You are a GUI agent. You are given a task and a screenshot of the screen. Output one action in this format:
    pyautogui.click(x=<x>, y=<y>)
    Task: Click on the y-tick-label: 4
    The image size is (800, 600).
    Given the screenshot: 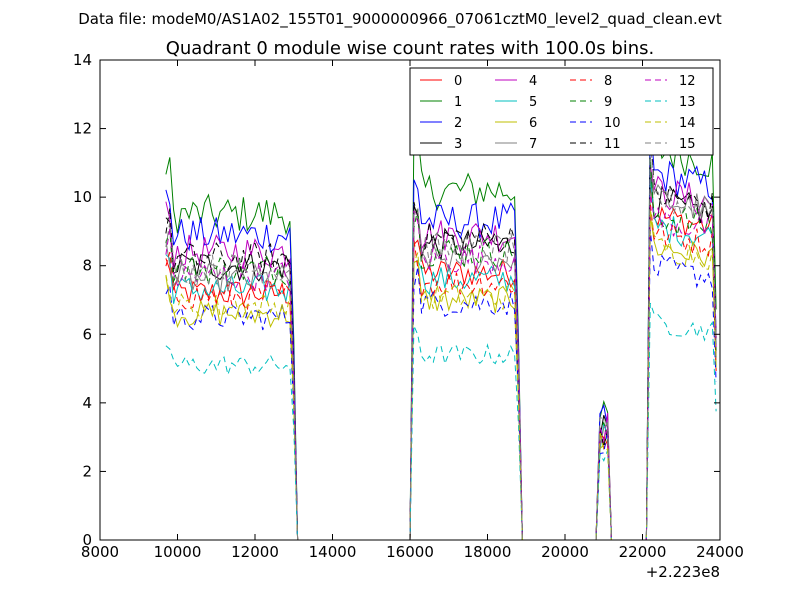 What is the action you would take?
    pyautogui.click(x=87, y=403)
    